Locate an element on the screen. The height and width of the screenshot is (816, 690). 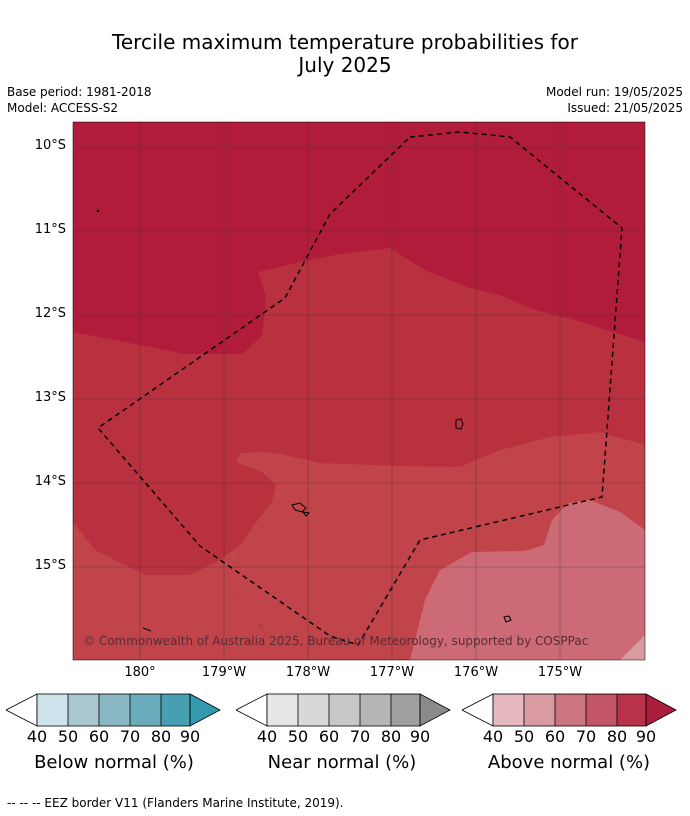
band-70-lowerleft is located at coordinates (170, 591).